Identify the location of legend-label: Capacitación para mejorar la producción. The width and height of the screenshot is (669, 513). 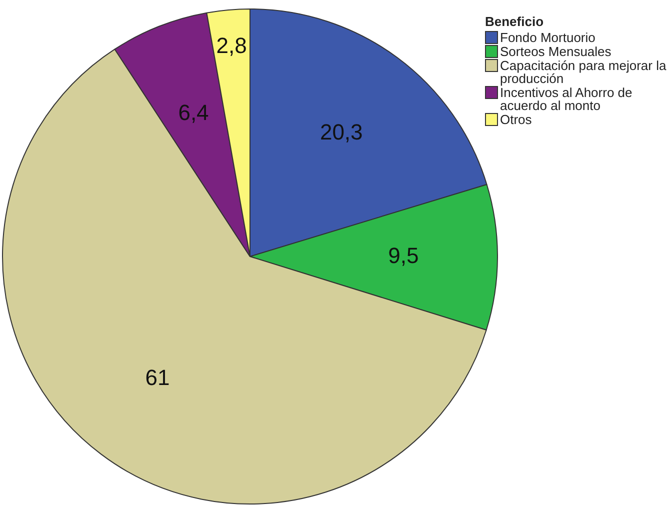
(583, 72).